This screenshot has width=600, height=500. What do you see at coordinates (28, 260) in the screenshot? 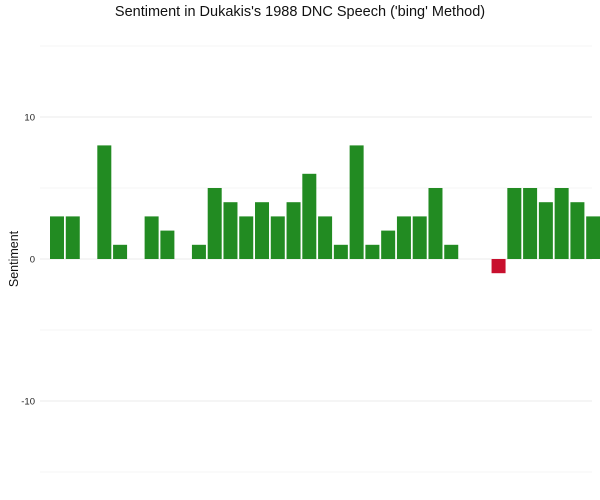
I see `y-tick-labels: -10 0 10` at bounding box center [28, 260].